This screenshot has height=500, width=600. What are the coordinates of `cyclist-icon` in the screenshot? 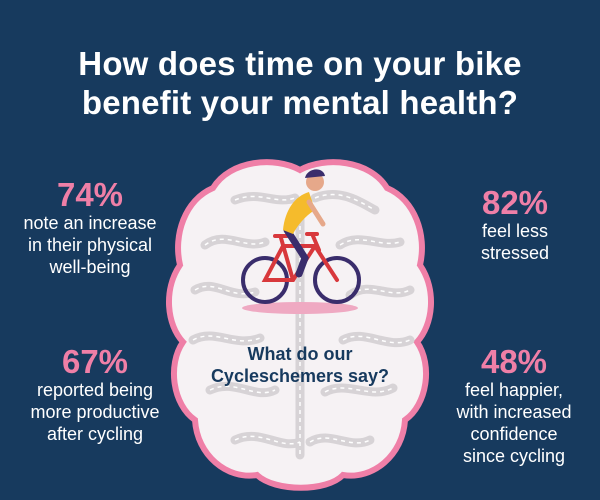 It's located at (301, 236).